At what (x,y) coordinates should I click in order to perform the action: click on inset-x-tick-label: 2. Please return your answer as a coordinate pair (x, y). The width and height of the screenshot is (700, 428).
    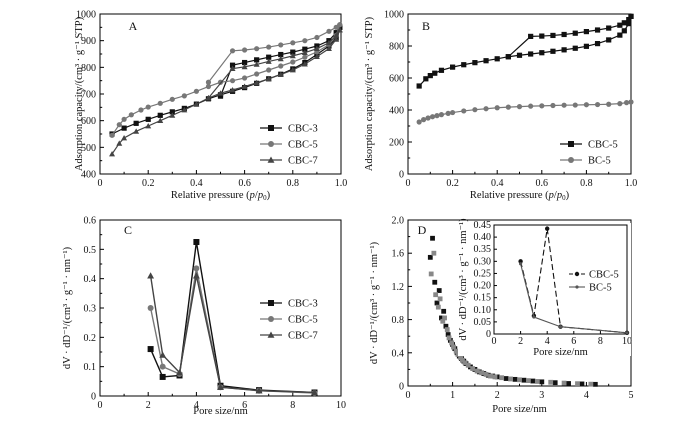
    Looking at the image, I should click on (520, 341).